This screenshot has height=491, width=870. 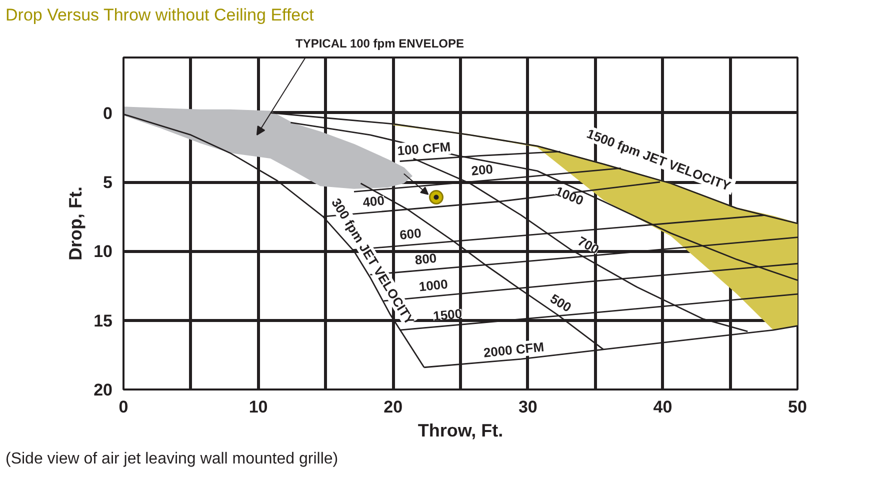 I want to click on text: (Side view of air jet leaving wall mounted grille), so click(x=172, y=459).